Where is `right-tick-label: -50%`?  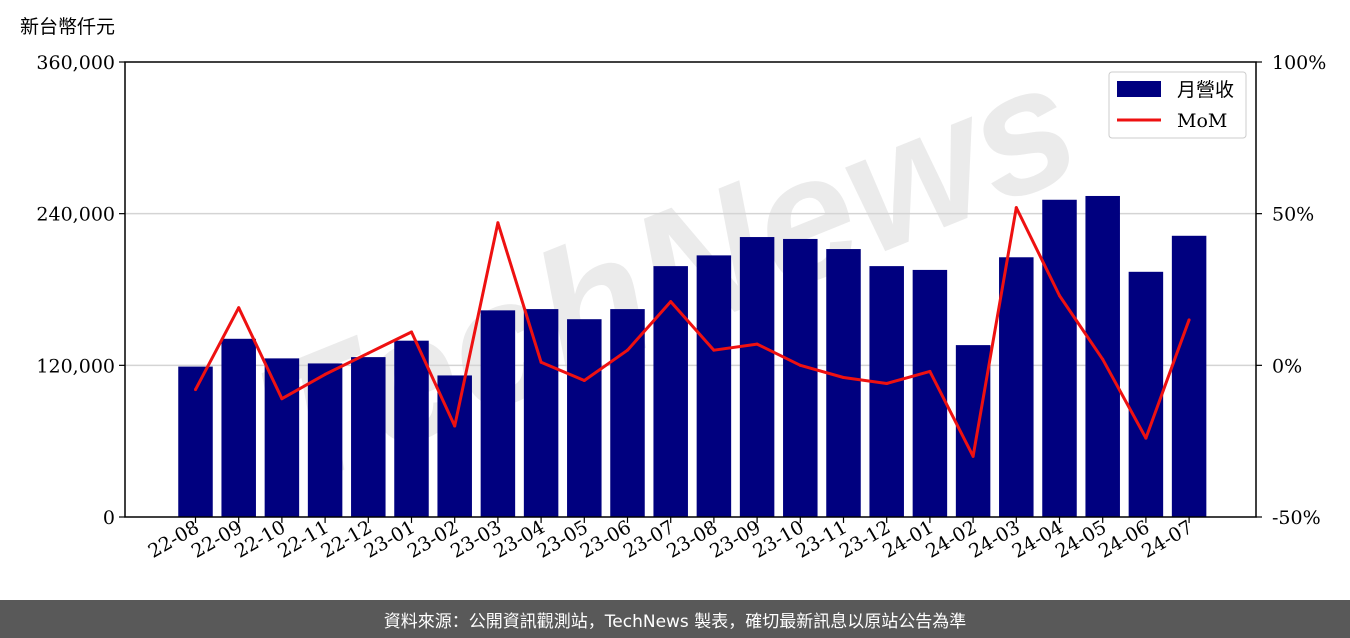 right-tick-label: -50% is located at coordinates (1296, 518).